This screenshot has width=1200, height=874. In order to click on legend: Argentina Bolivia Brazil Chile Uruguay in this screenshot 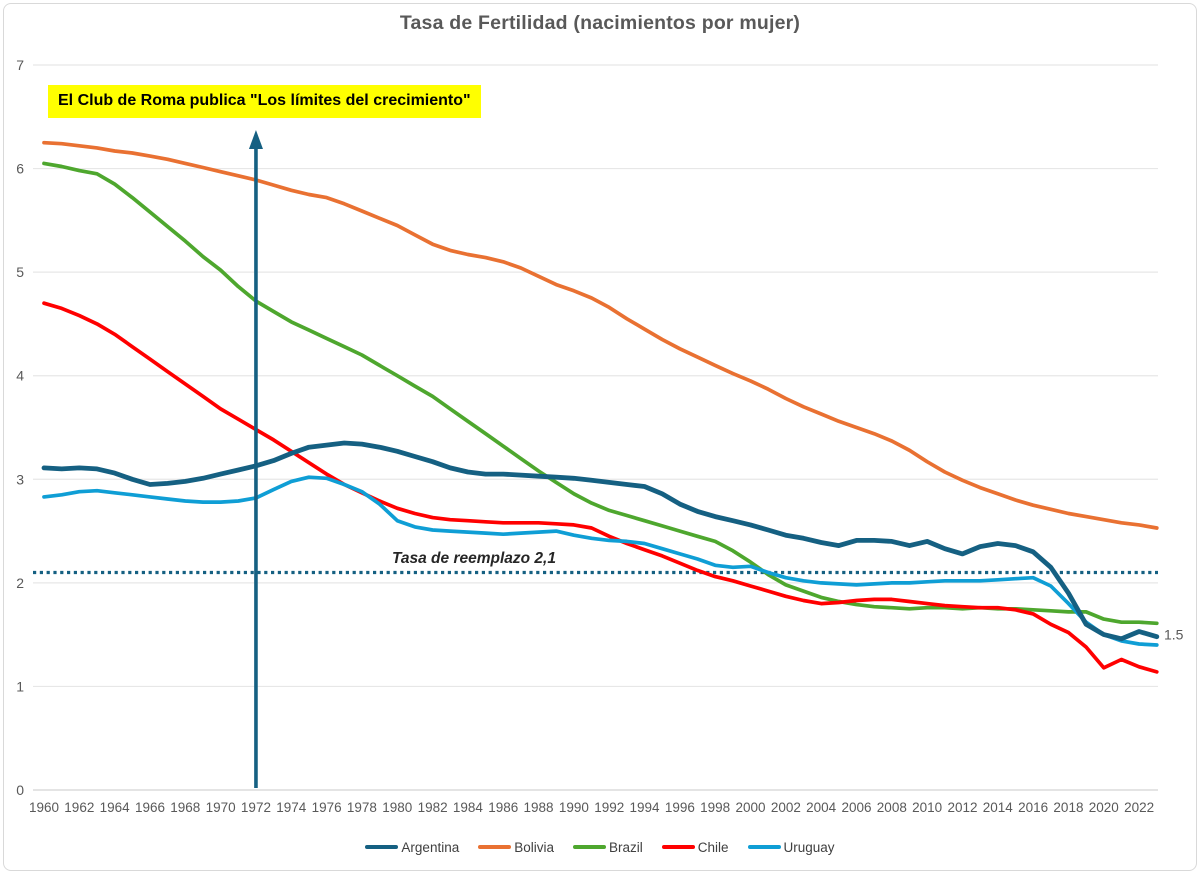, I will do `click(600, 847)`.